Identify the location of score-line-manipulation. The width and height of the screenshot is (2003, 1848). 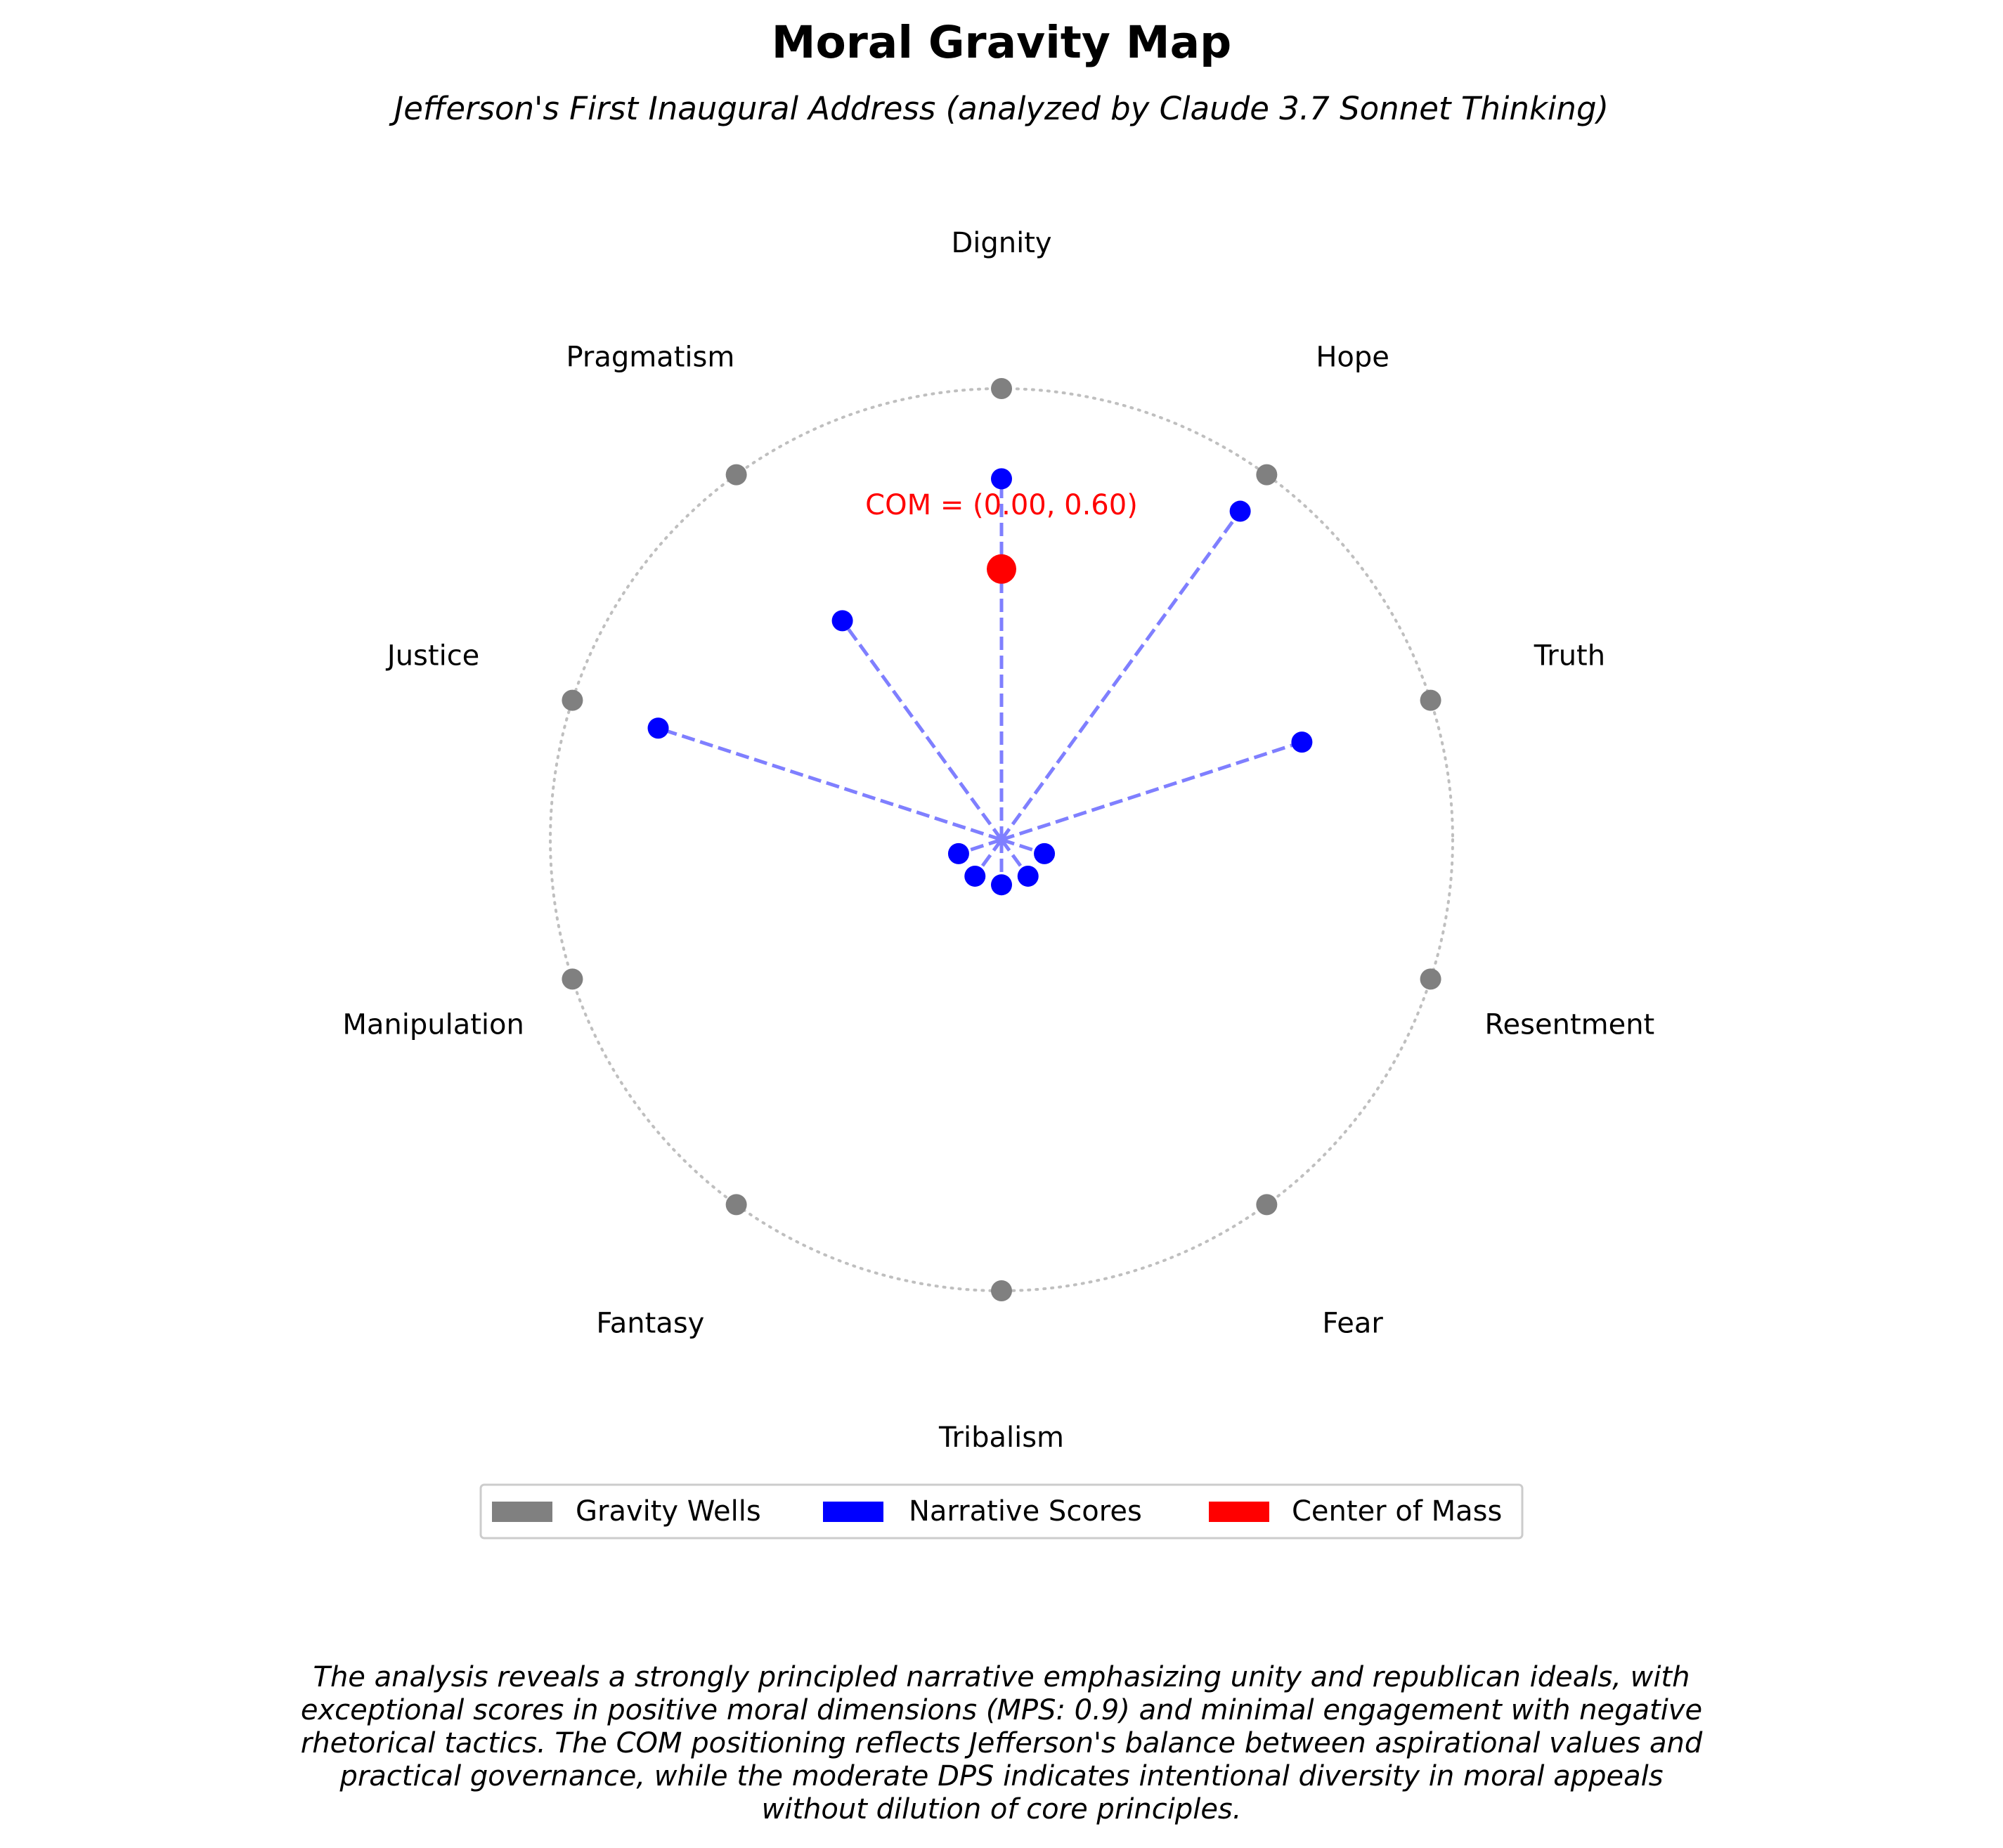
(980, 847).